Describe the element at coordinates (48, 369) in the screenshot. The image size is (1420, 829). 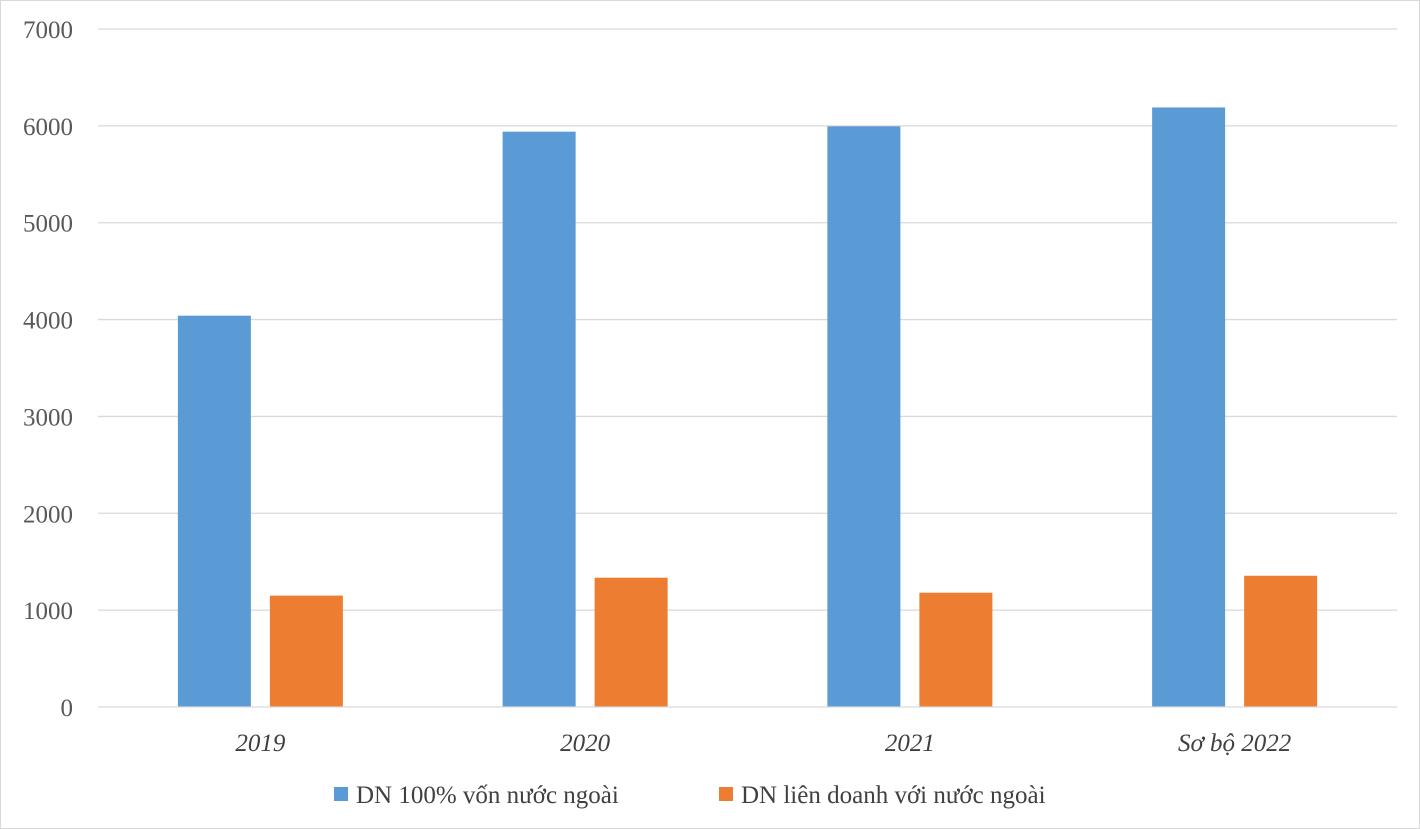
I see `y-axis-ticks: 0 1000 2000 3000 4000 5000 6000 7000` at that location.